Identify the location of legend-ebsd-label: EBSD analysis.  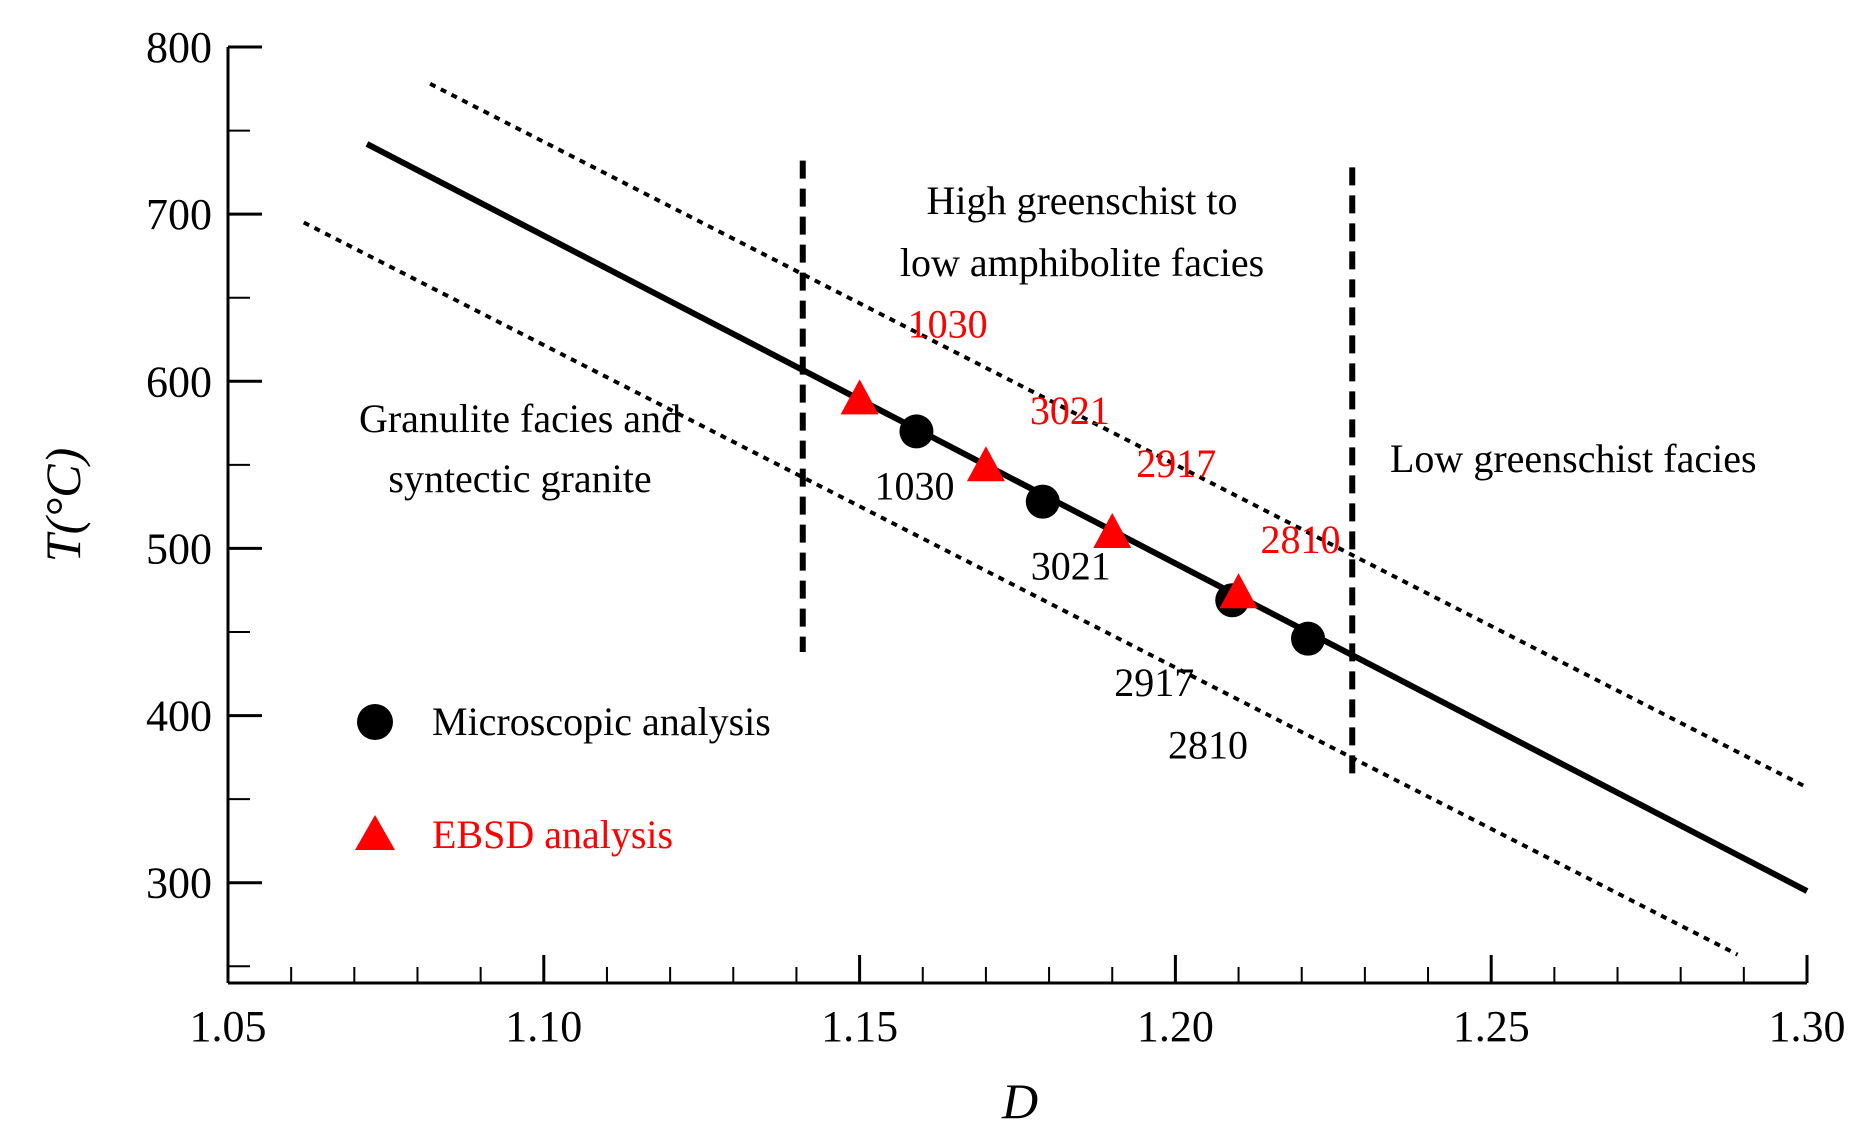
(552, 834).